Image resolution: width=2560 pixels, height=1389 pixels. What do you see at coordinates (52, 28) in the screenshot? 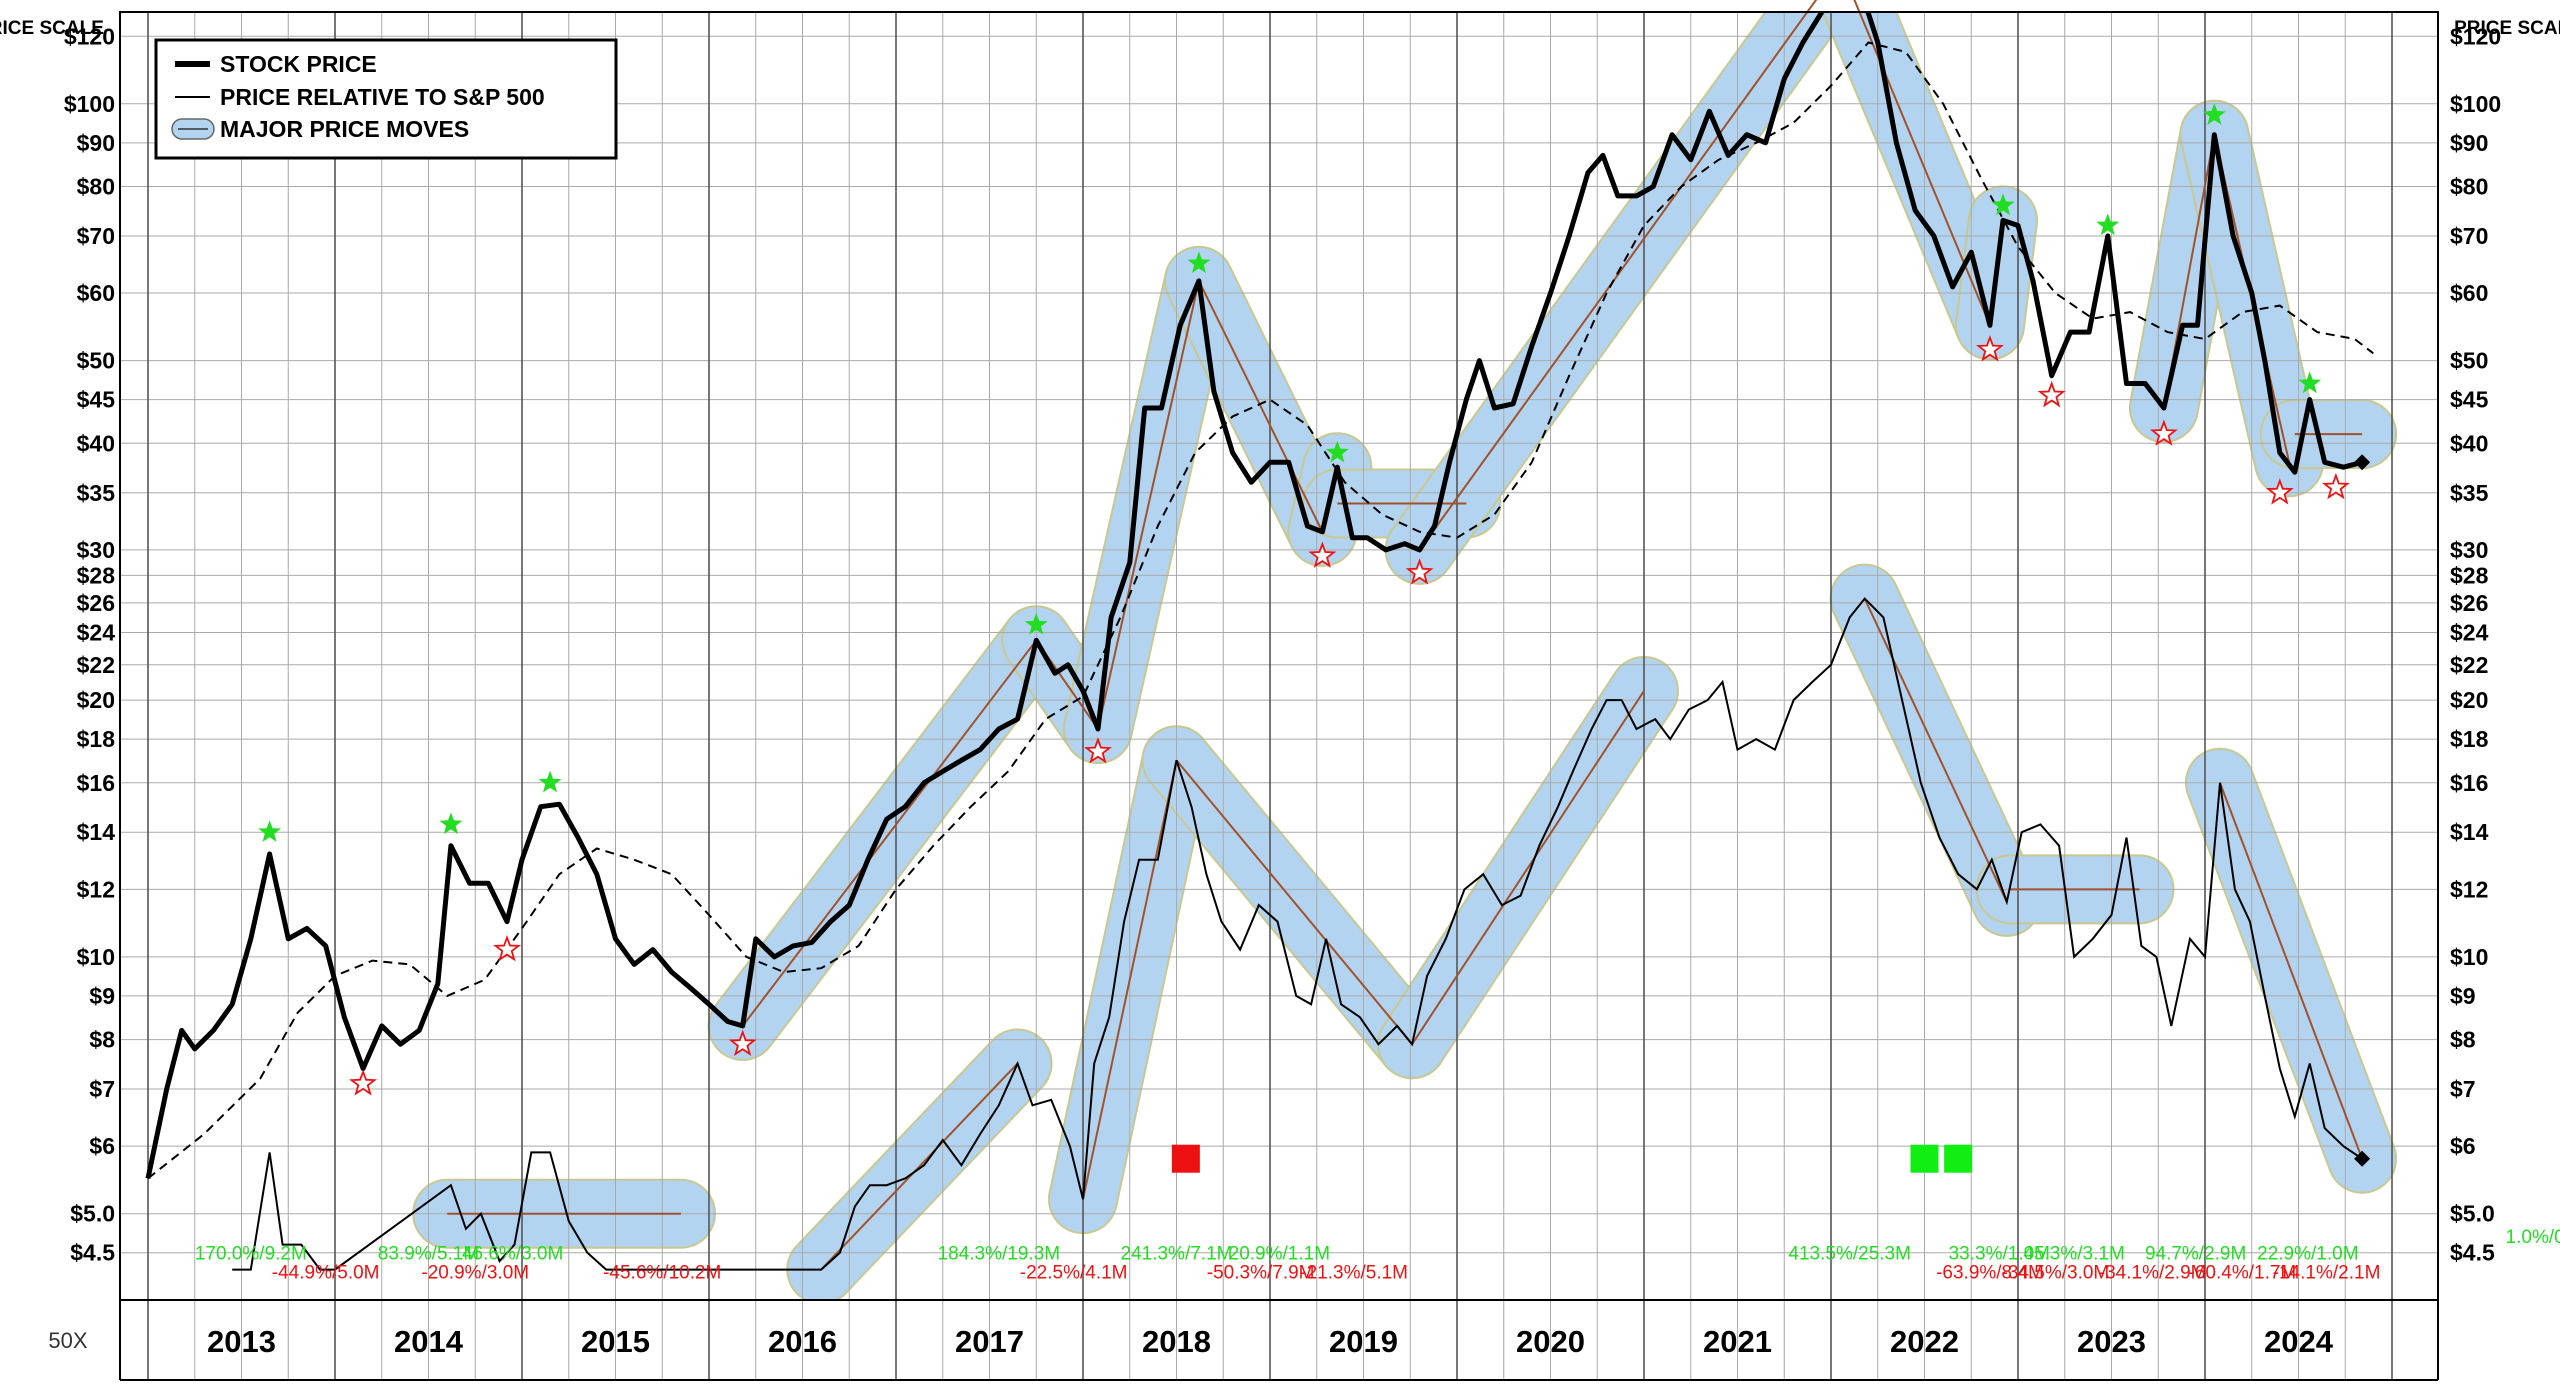
I see `price-scale-label-left: PRICE SCALE` at bounding box center [52, 28].